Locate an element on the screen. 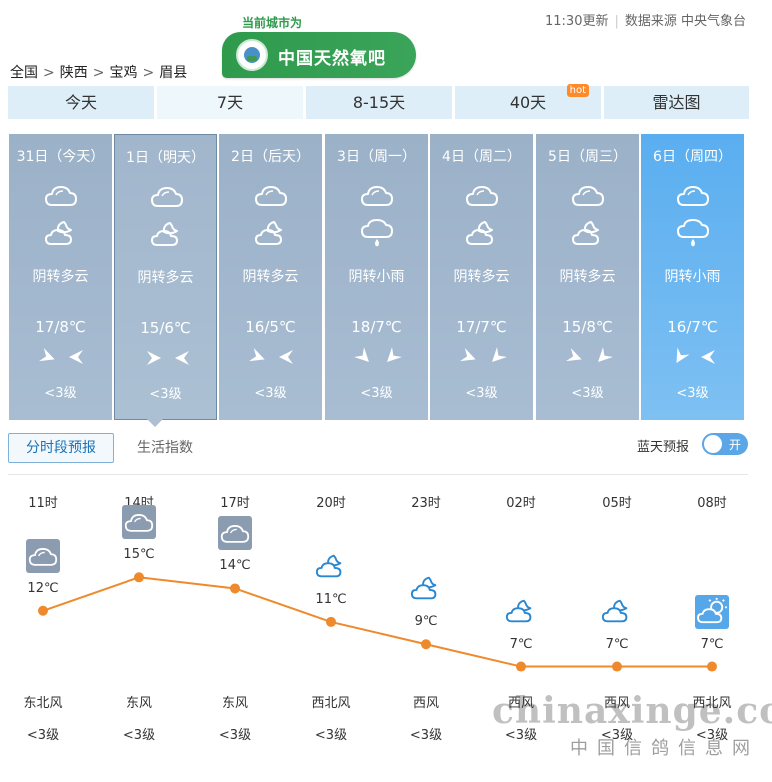 Image resolution: width=772 pixels, height=782 pixels. tab-8-15day: 8-15天 is located at coordinates (379, 102).